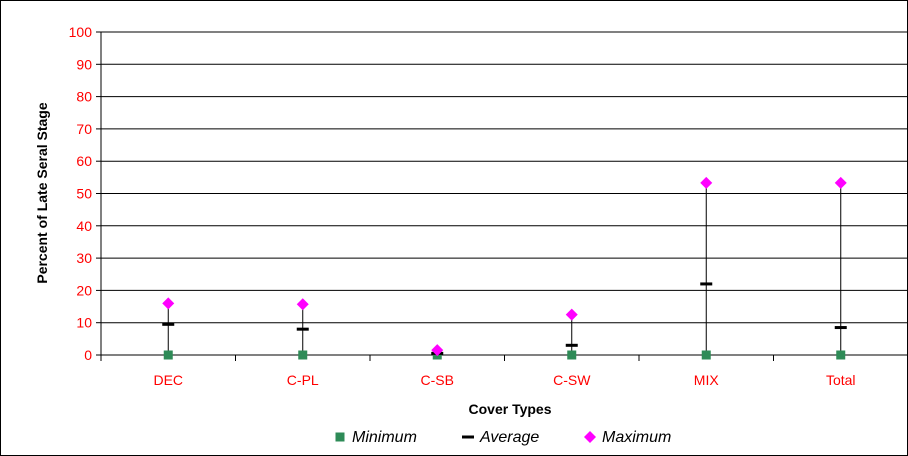 The width and height of the screenshot is (908, 456). Describe the element at coordinates (84, 194) in the screenshot. I see `y-tick-label: 50` at that location.